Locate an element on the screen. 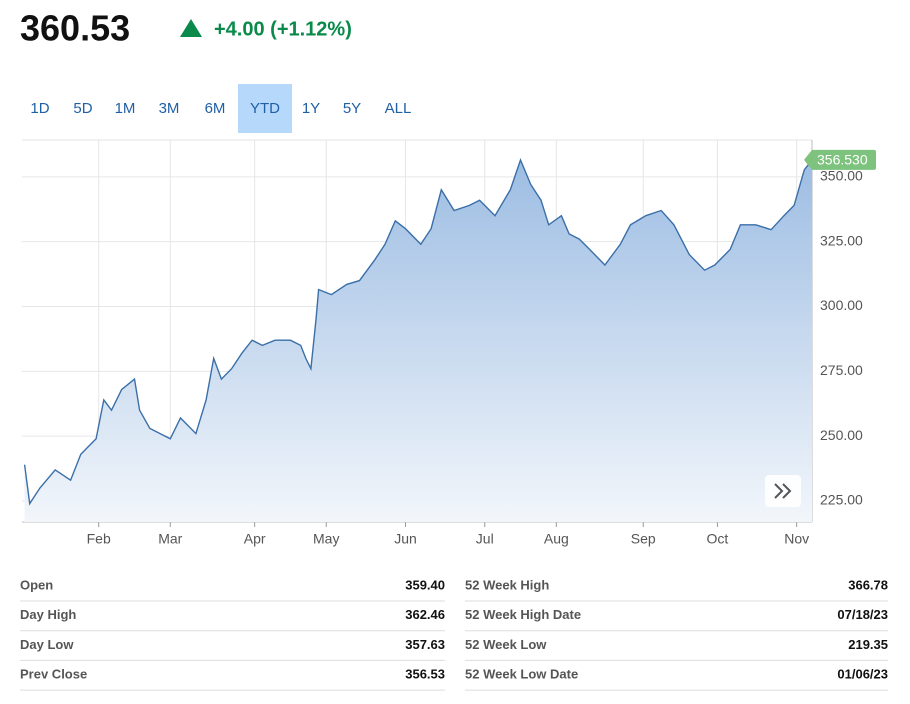  range-tab: 1Y is located at coordinates (311, 108).